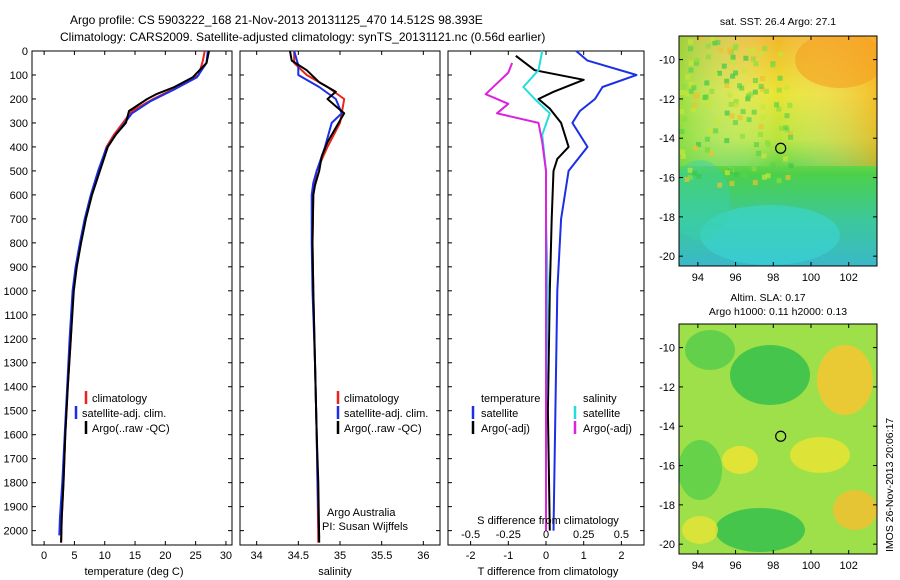 The image size is (900, 580). I want to click on x-tick-label: 25, so click(196, 556).